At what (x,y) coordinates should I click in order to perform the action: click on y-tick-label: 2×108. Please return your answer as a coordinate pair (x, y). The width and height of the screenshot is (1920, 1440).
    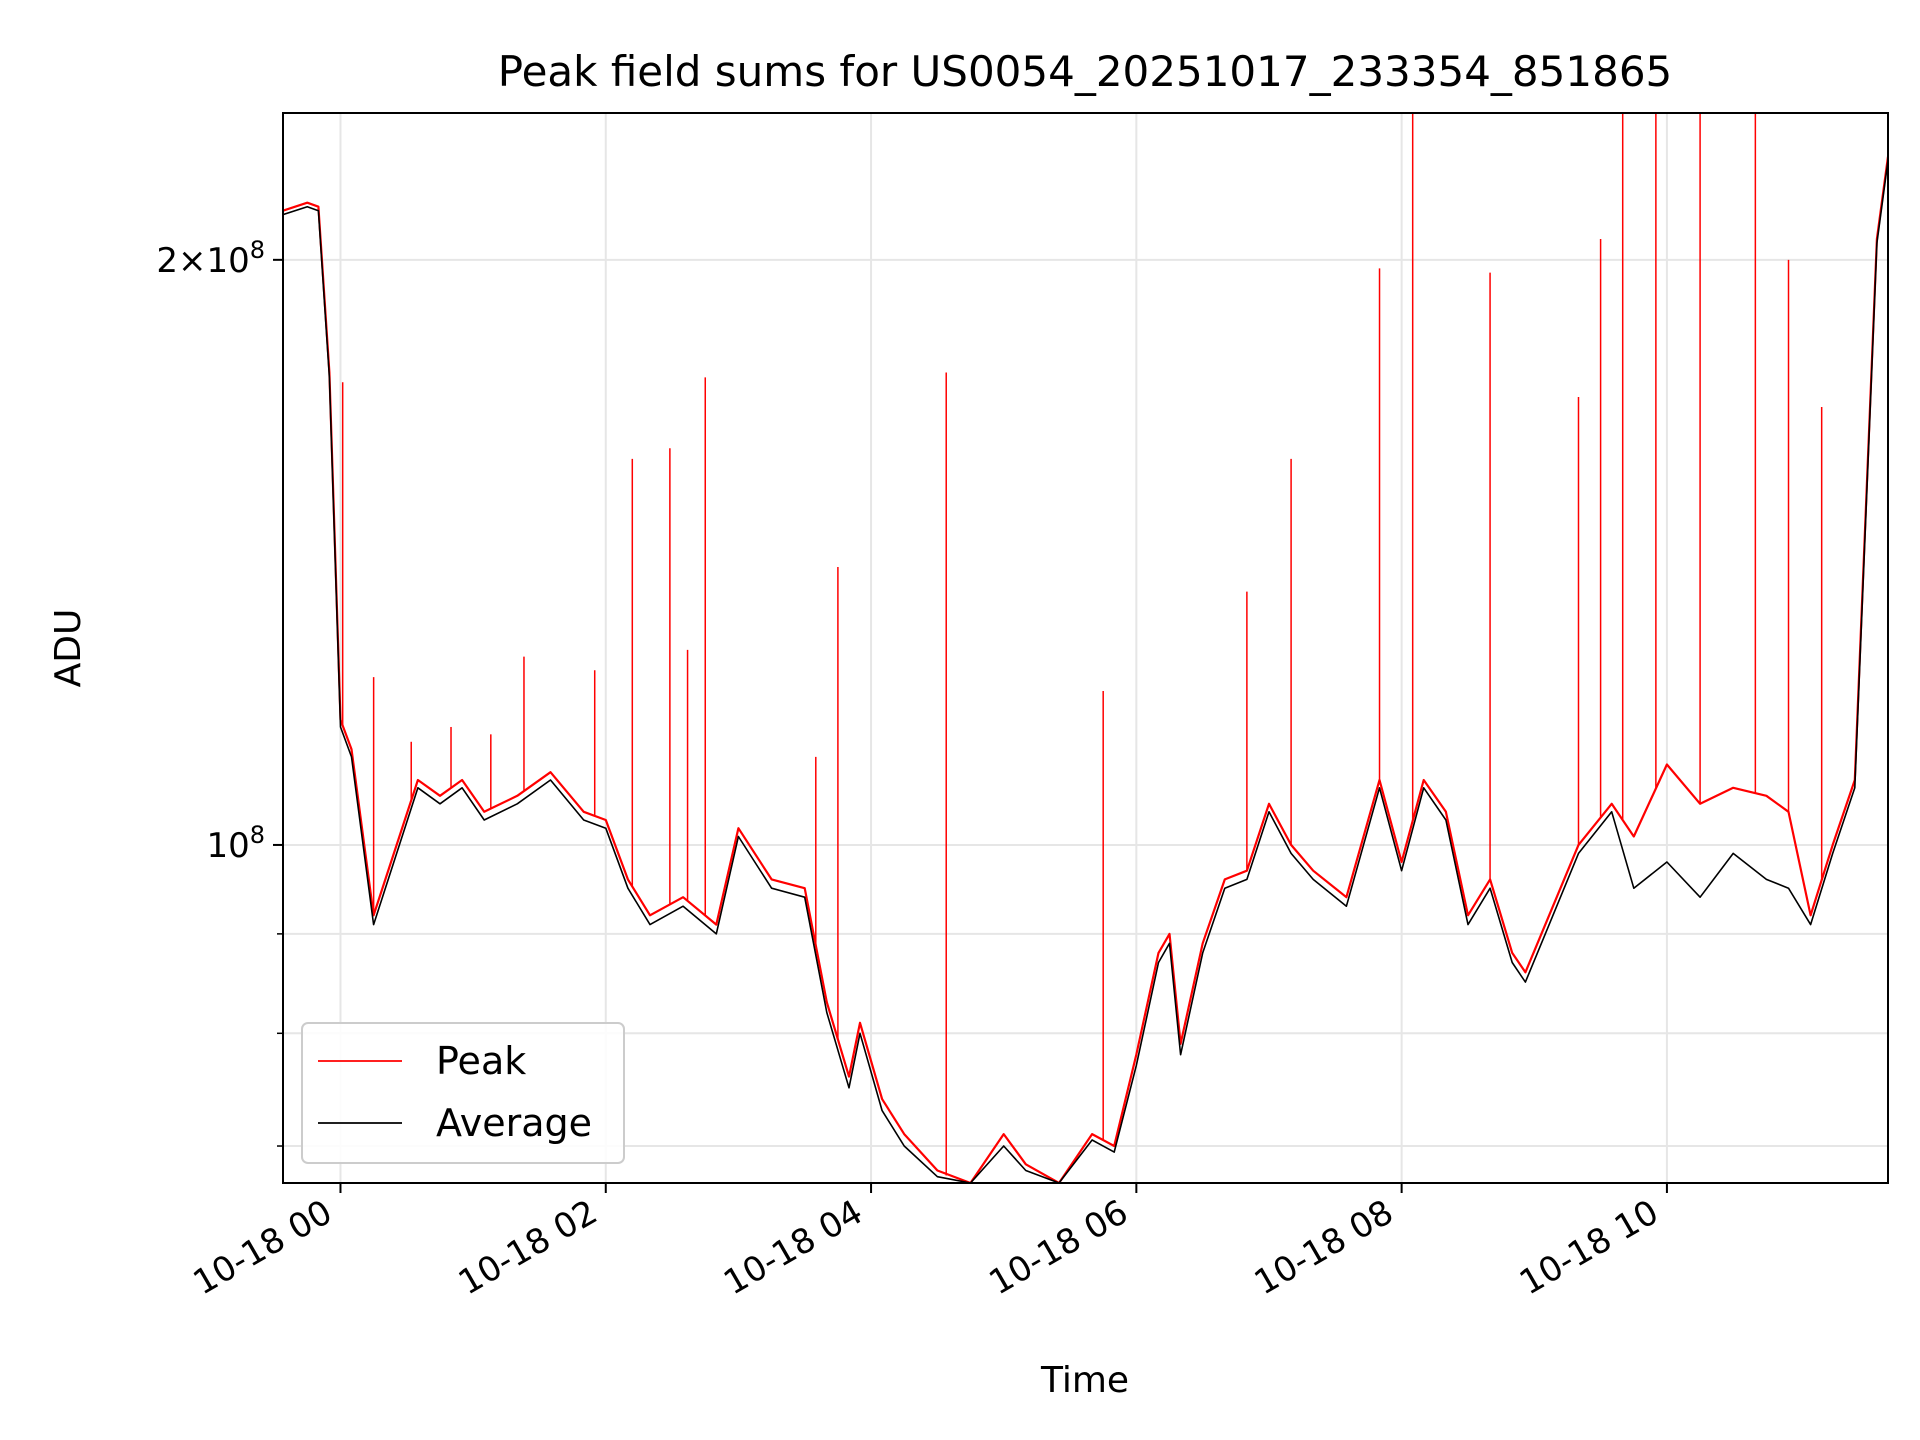
    Looking at the image, I should click on (210, 258).